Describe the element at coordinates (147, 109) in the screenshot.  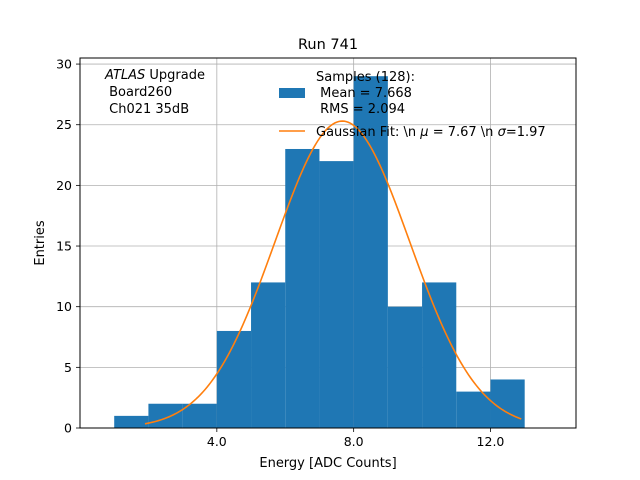
I see `annotation-line-3: Ch021 35dB` at that location.